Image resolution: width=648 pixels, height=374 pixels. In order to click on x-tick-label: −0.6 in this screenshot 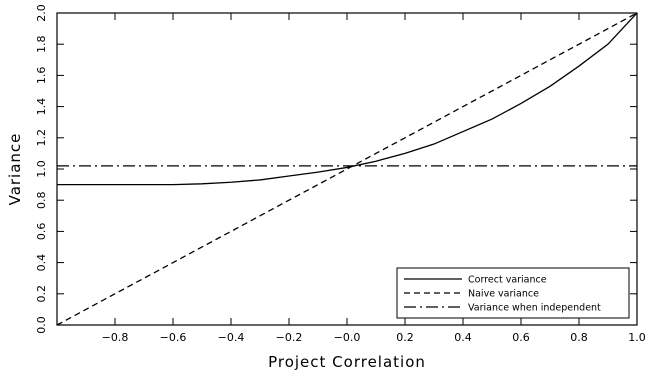, I will do `click(173, 337)`.